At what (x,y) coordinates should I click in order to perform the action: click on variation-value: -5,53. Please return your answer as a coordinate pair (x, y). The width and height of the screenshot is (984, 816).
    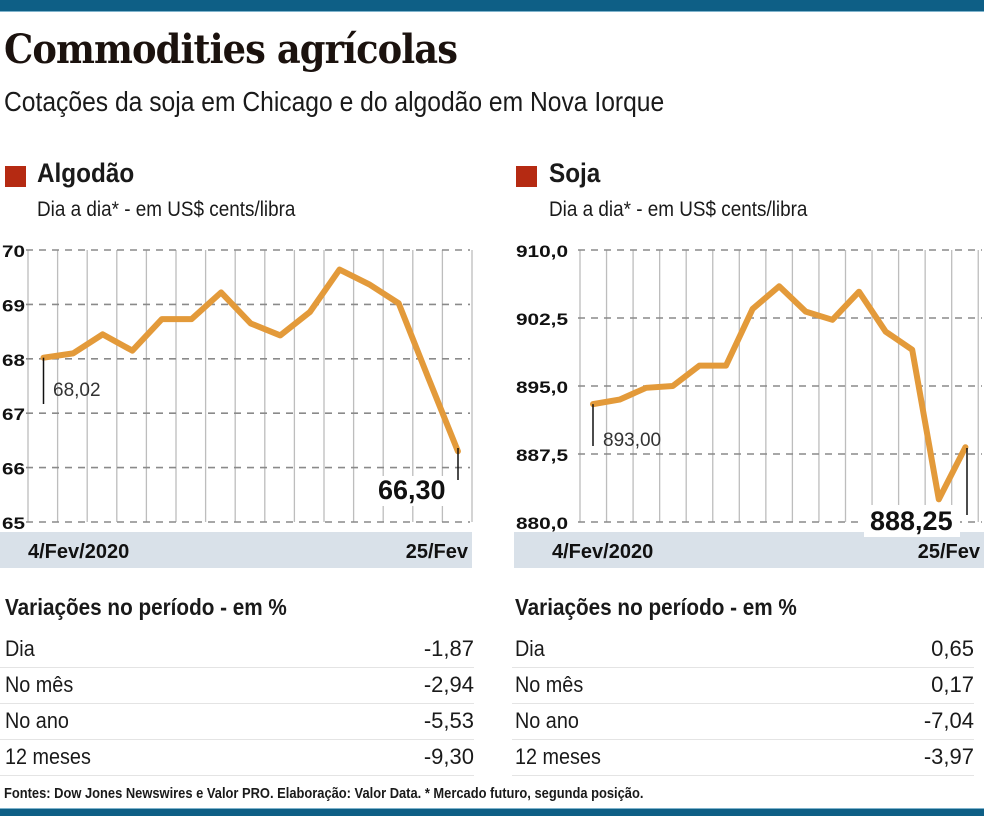
    Looking at the image, I should click on (449, 721).